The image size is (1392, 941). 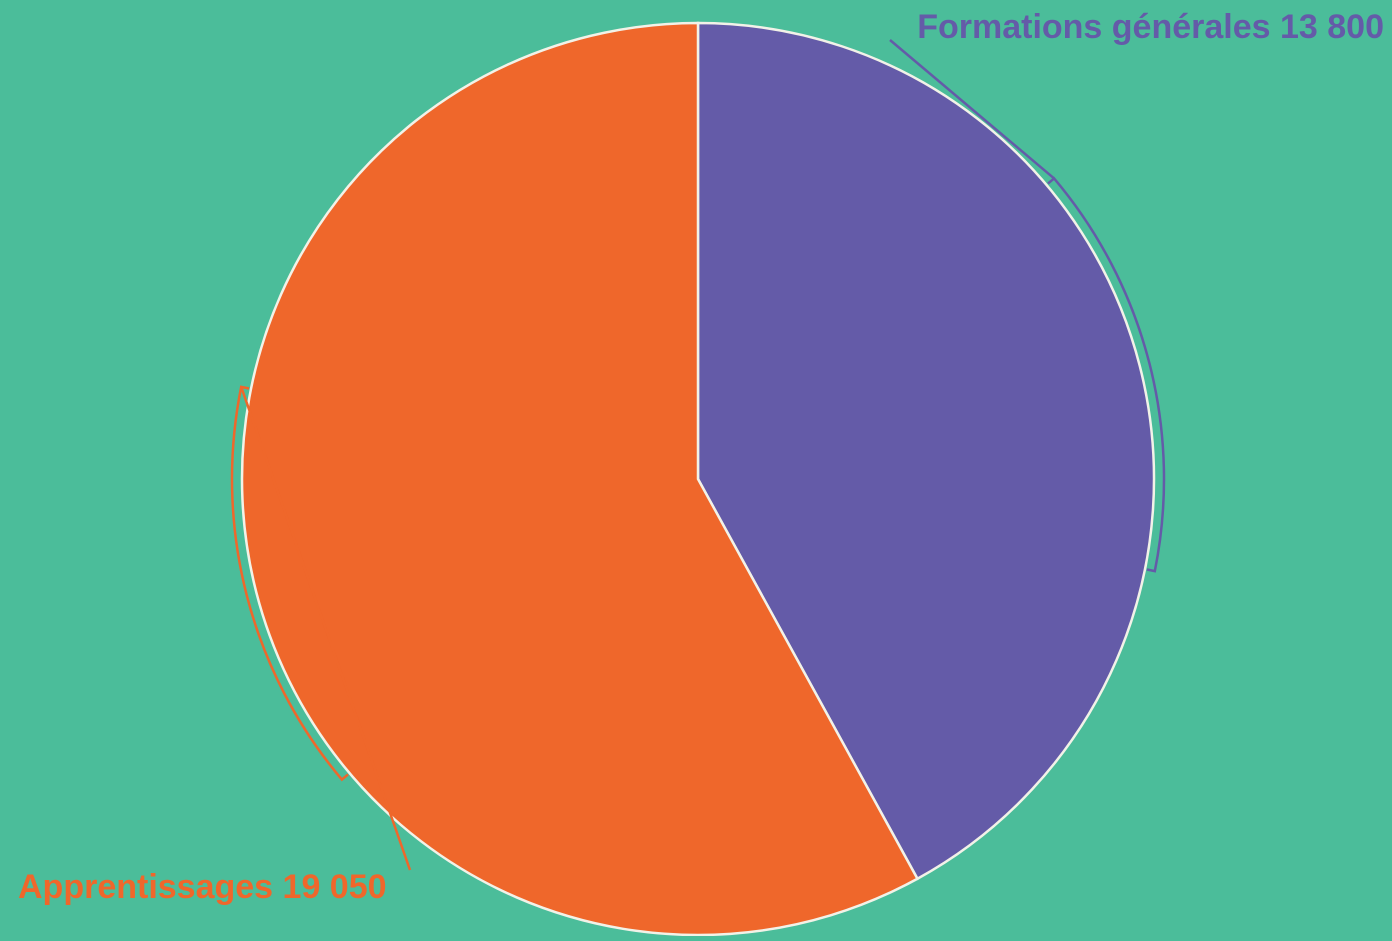 I want to click on slice-label-formations-g-n-rales: Formations générales 13 800, so click(x=1150, y=27).